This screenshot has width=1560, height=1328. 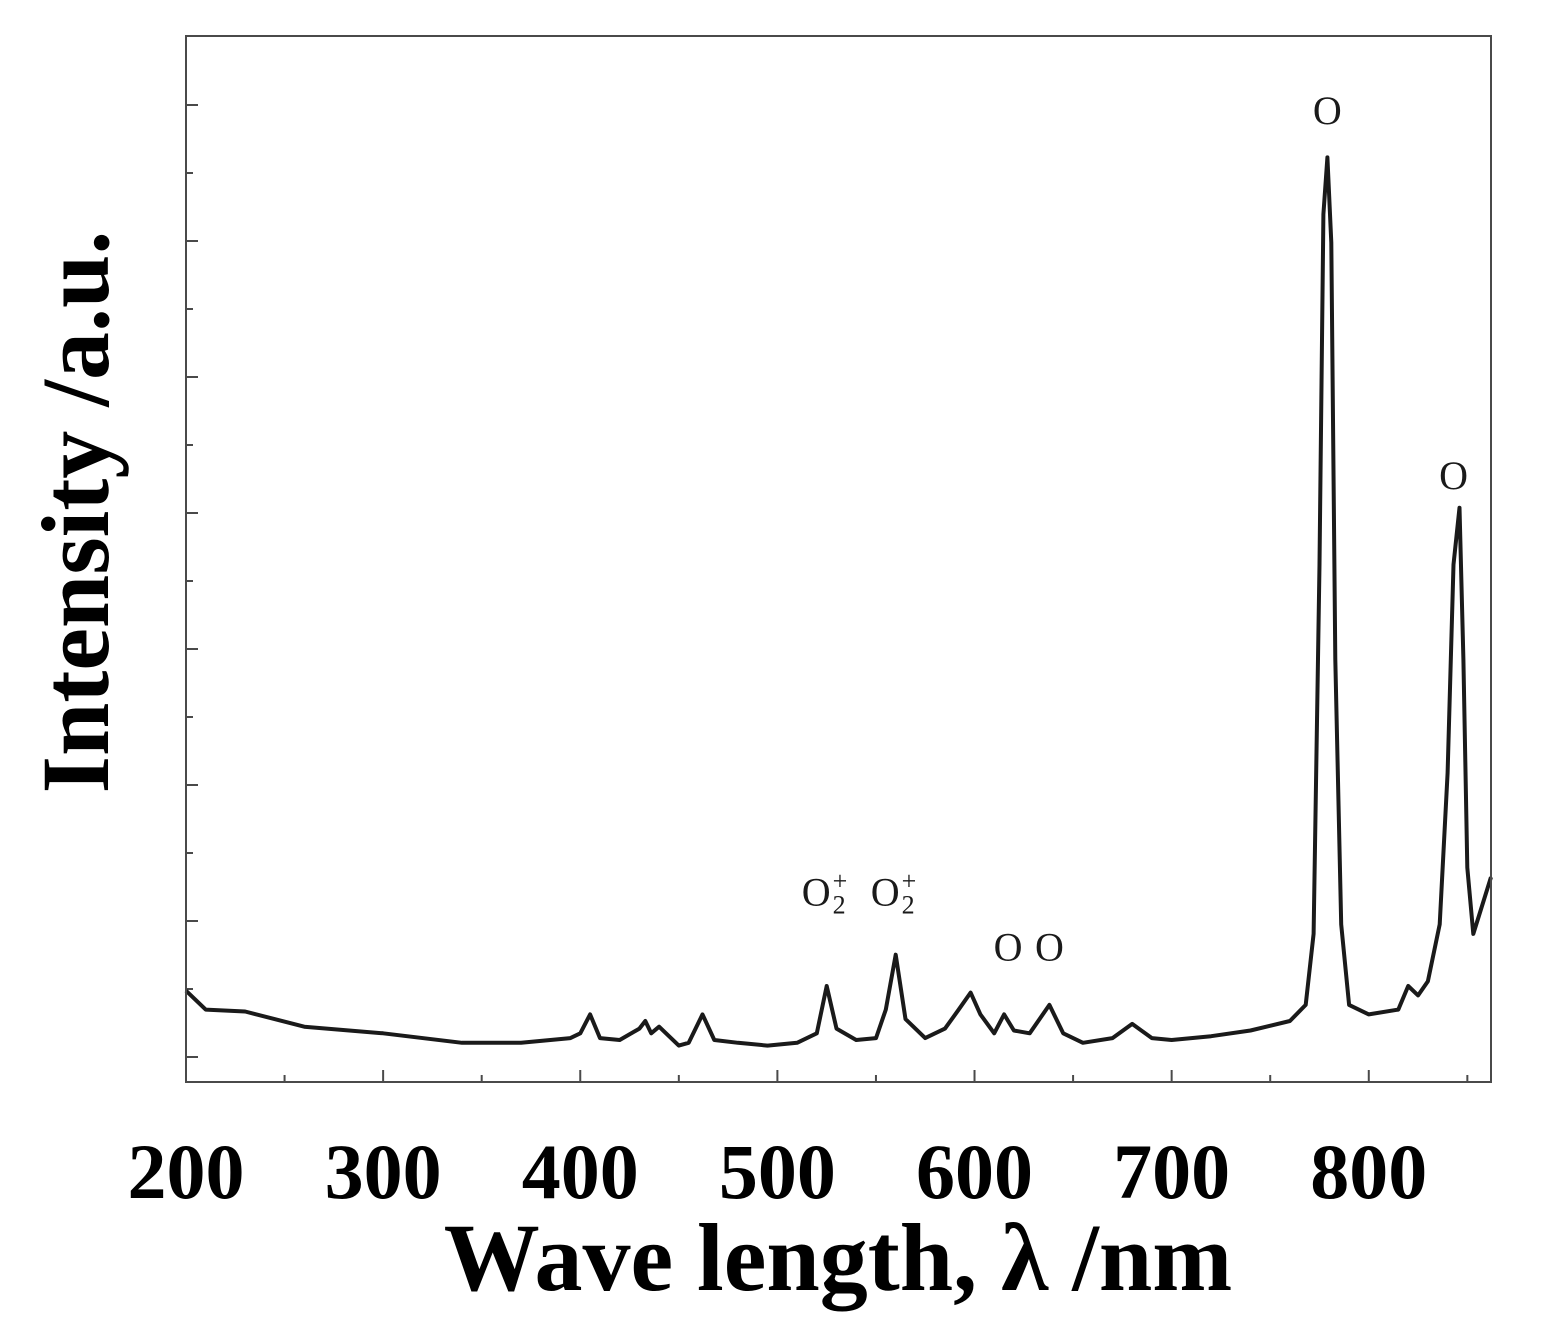 What do you see at coordinates (192, 581) in the screenshot?
I see `y-axis-ticks` at bounding box center [192, 581].